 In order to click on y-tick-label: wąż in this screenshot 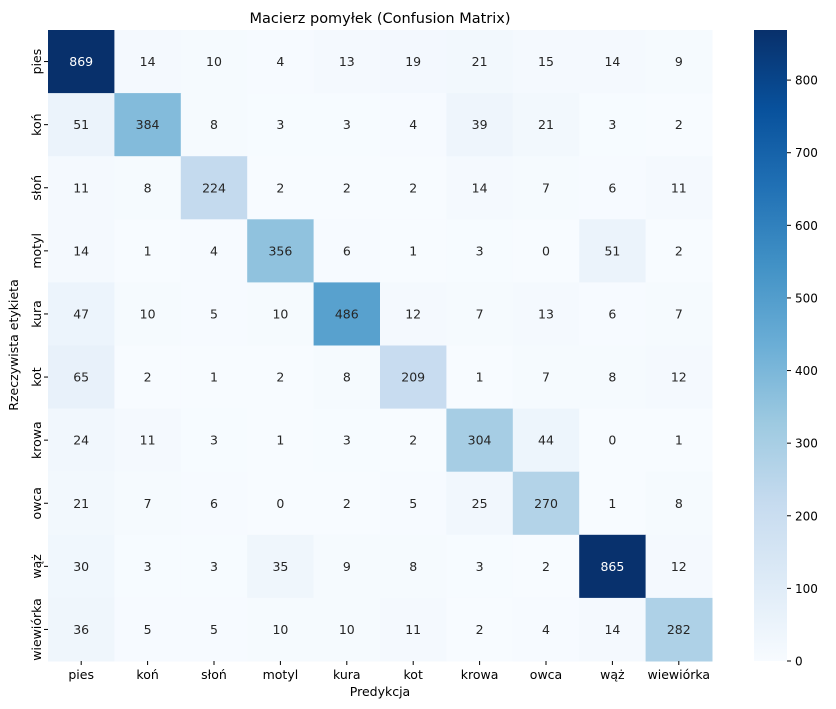, I will do `click(36, 566)`.